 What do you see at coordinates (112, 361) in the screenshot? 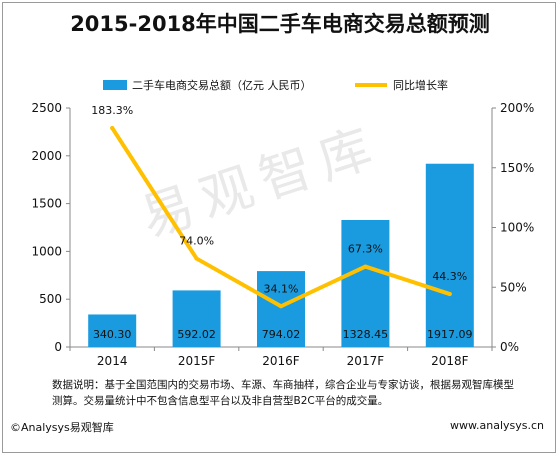
I see `x-tick-label: 2014` at bounding box center [112, 361].